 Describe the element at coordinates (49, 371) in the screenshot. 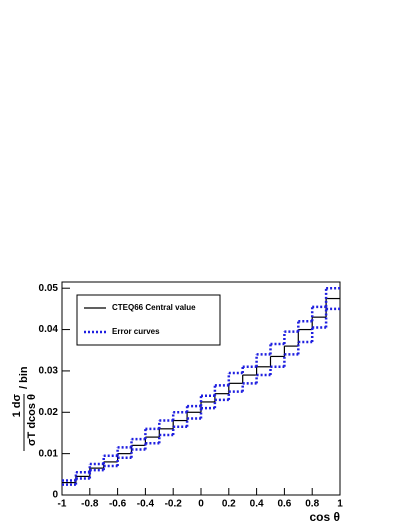

I see `y-tick-label: 0.03` at that location.